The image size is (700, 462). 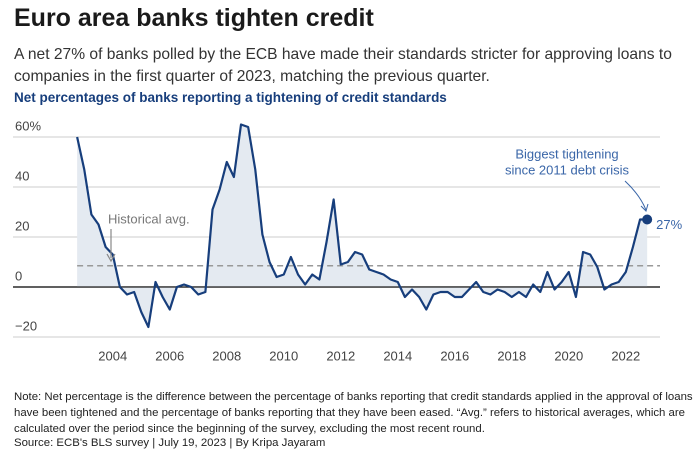 What do you see at coordinates (149, 218) in the screenshot?
I see `annotation: Historical avg.` at bounding box center [149, 218].